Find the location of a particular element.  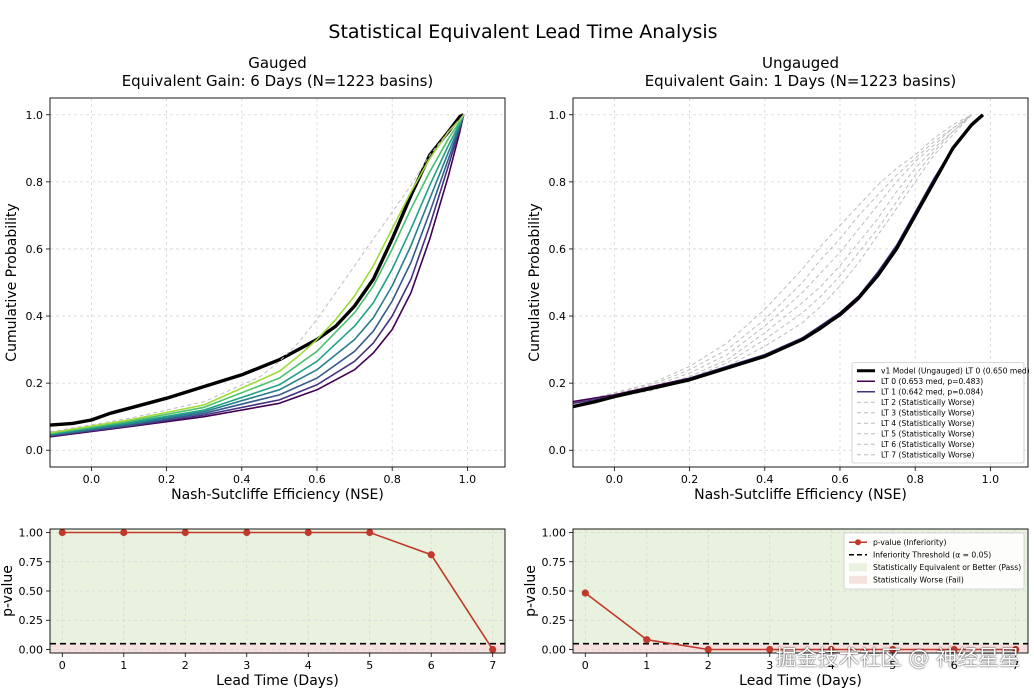

legend-swatch is located at coordinates (858, 567).